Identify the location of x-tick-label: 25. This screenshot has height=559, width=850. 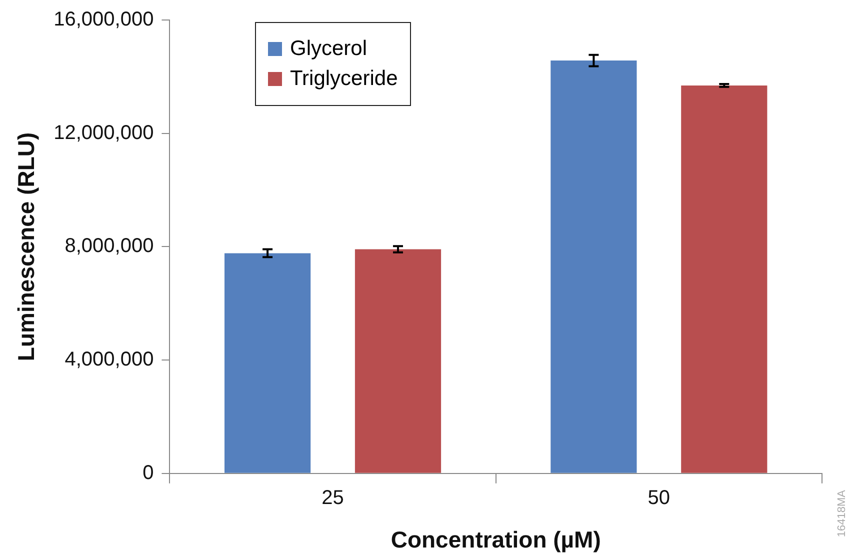
(333, 497).